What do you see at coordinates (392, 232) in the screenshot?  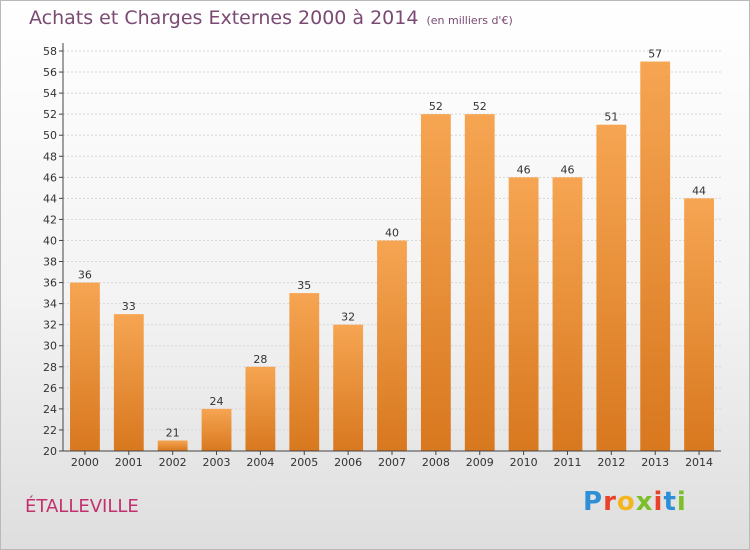 I see `data-label: 40` at bounding box center [392, 232].